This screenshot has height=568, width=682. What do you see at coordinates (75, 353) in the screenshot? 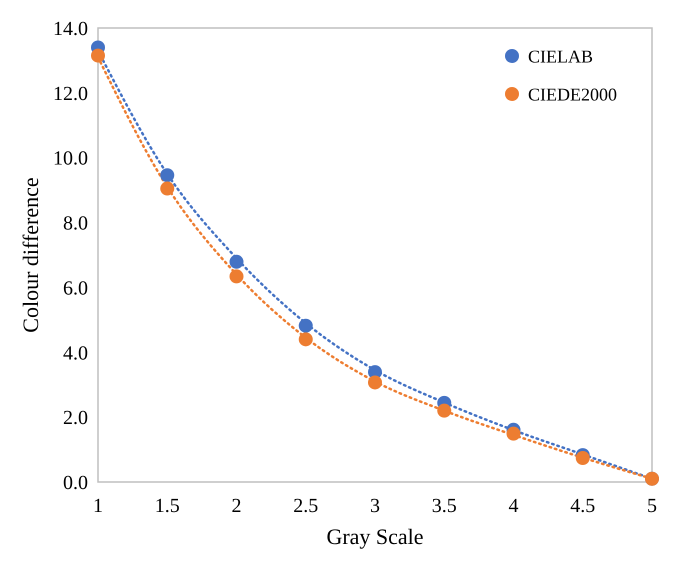
I see `y-tick-label: 4.0` at bounding box center [75, 353].